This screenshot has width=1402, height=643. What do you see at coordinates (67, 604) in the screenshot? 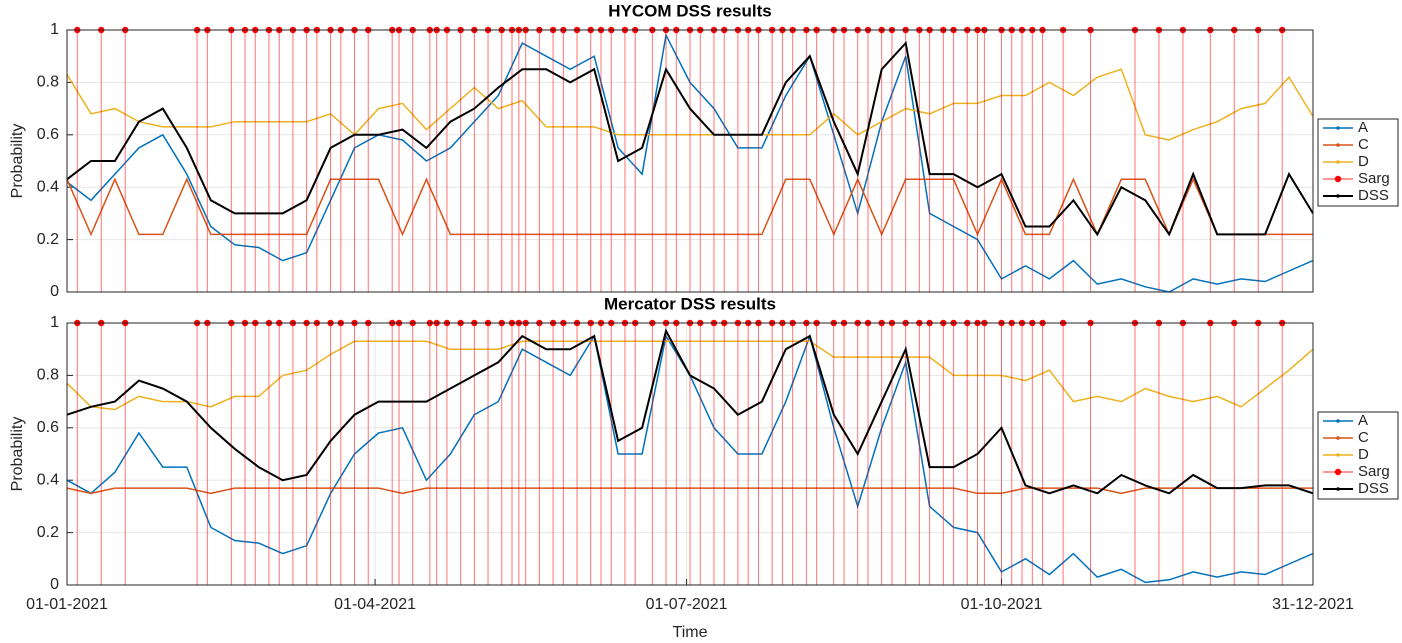
I see `x-tick-label: 01-01-2021` at bounding box center [67, 604].